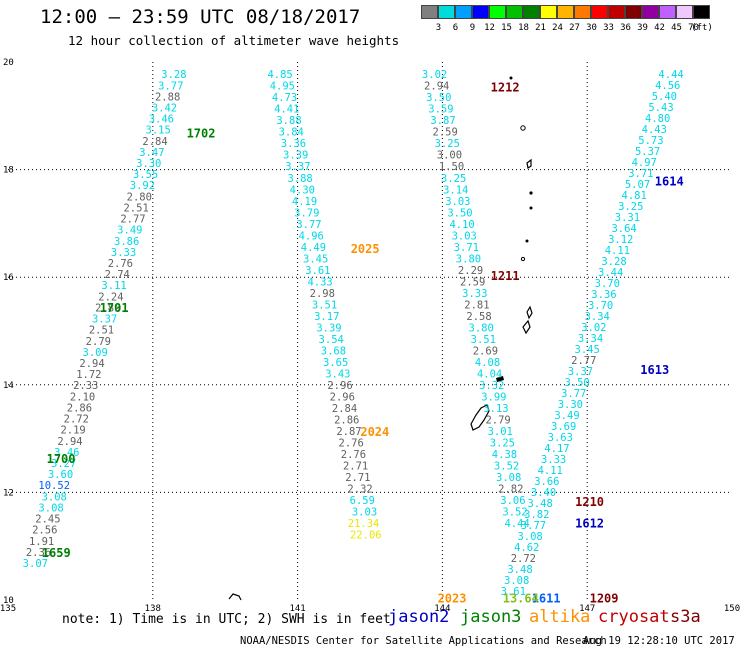  What do you see at coordinates (364, 524) in the screenshot?
I see `wave-height-value: 21.34` at bounding box center [364, 524].